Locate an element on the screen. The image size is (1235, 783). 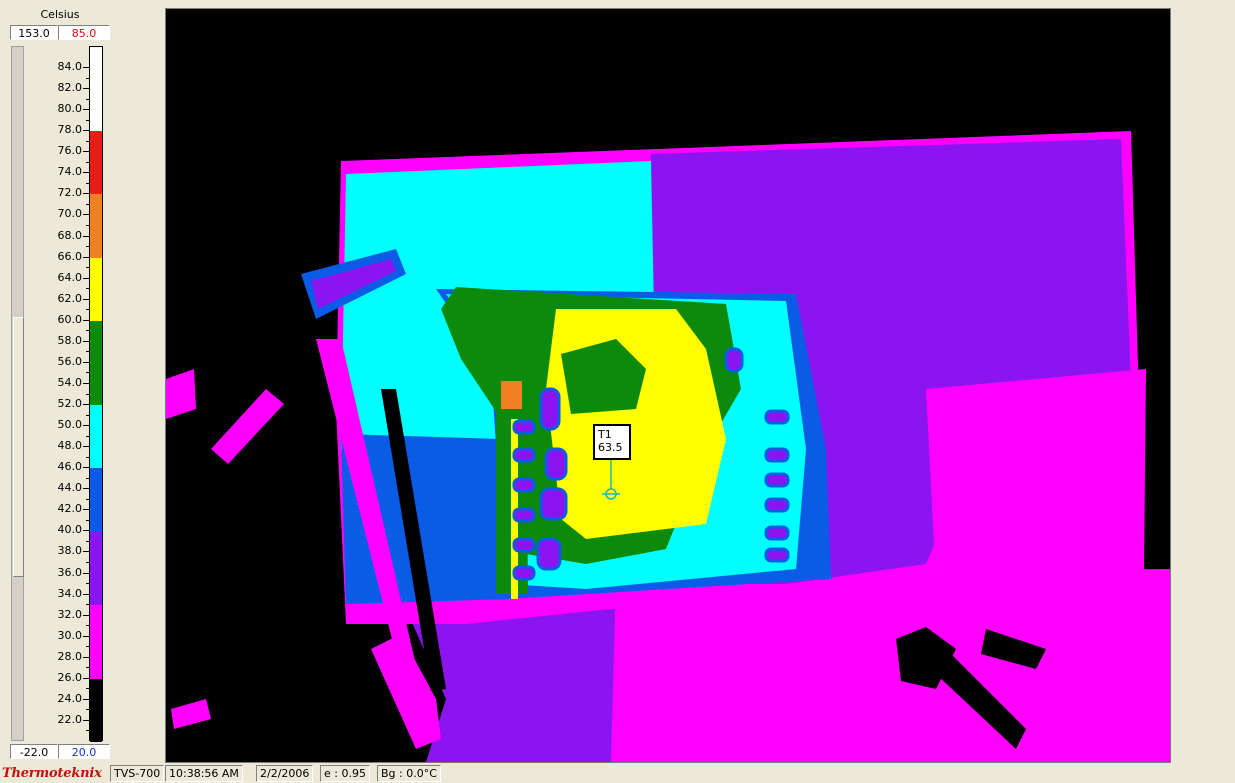
capture-date: 2/2/2006 is located at coordinates (285, 773).